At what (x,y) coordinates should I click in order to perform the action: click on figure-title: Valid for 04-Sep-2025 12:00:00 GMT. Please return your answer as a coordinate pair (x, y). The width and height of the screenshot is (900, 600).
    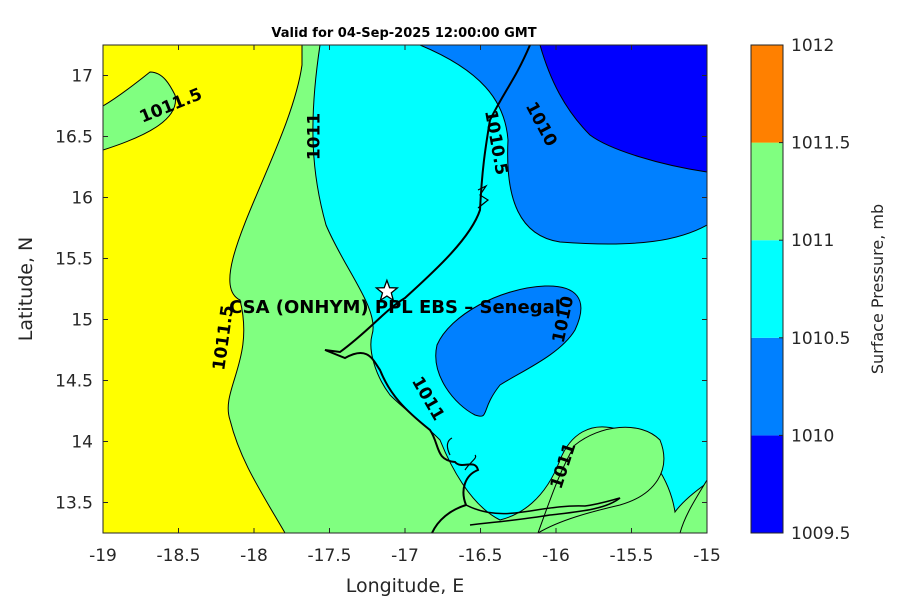
    Looking at the image, I should click on (403, 33).